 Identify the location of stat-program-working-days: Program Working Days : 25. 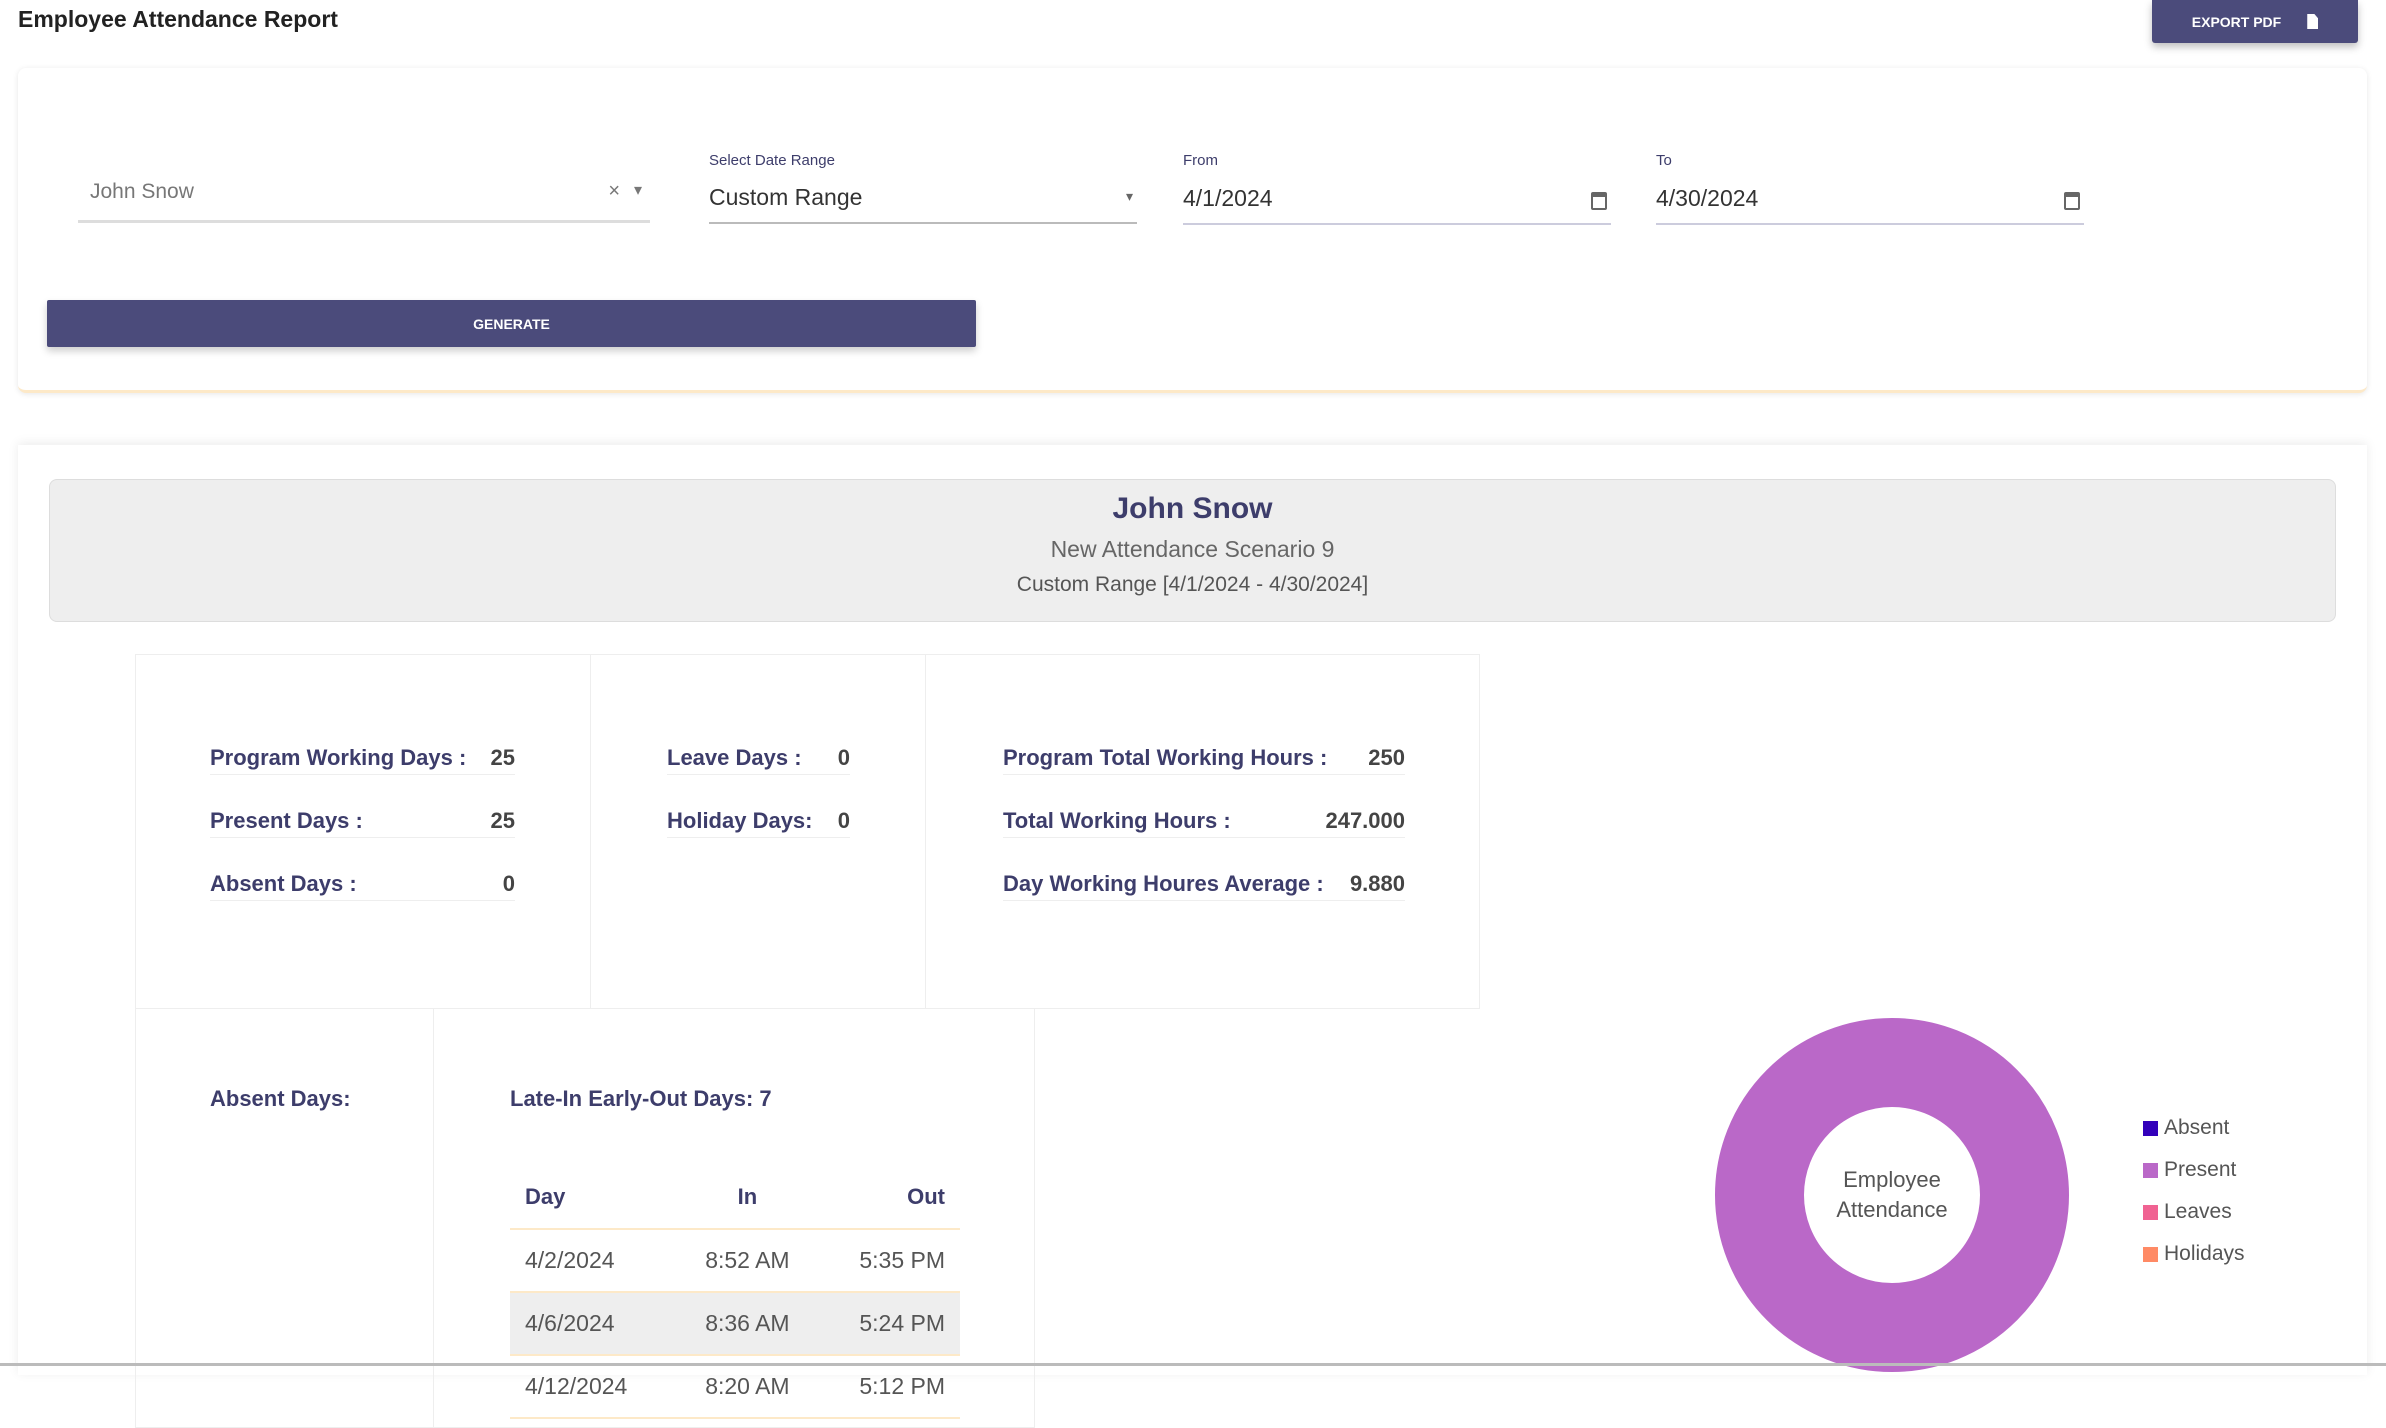
(362, 760).